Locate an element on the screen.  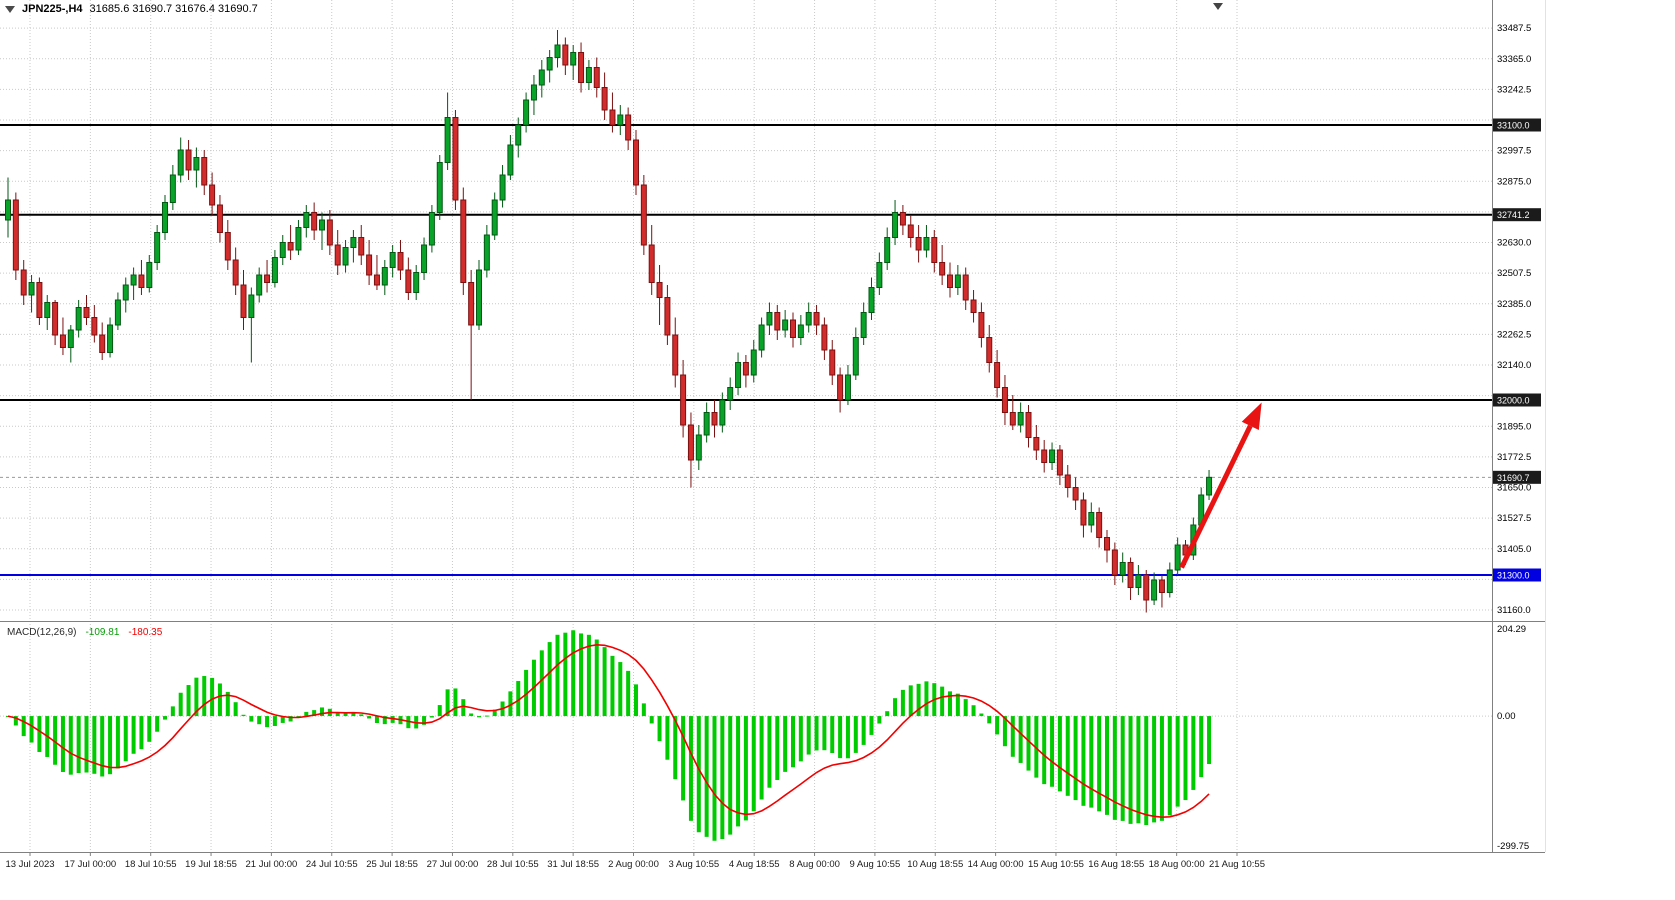
trend-arrow-annotation is located at coordinates (1220, 485).